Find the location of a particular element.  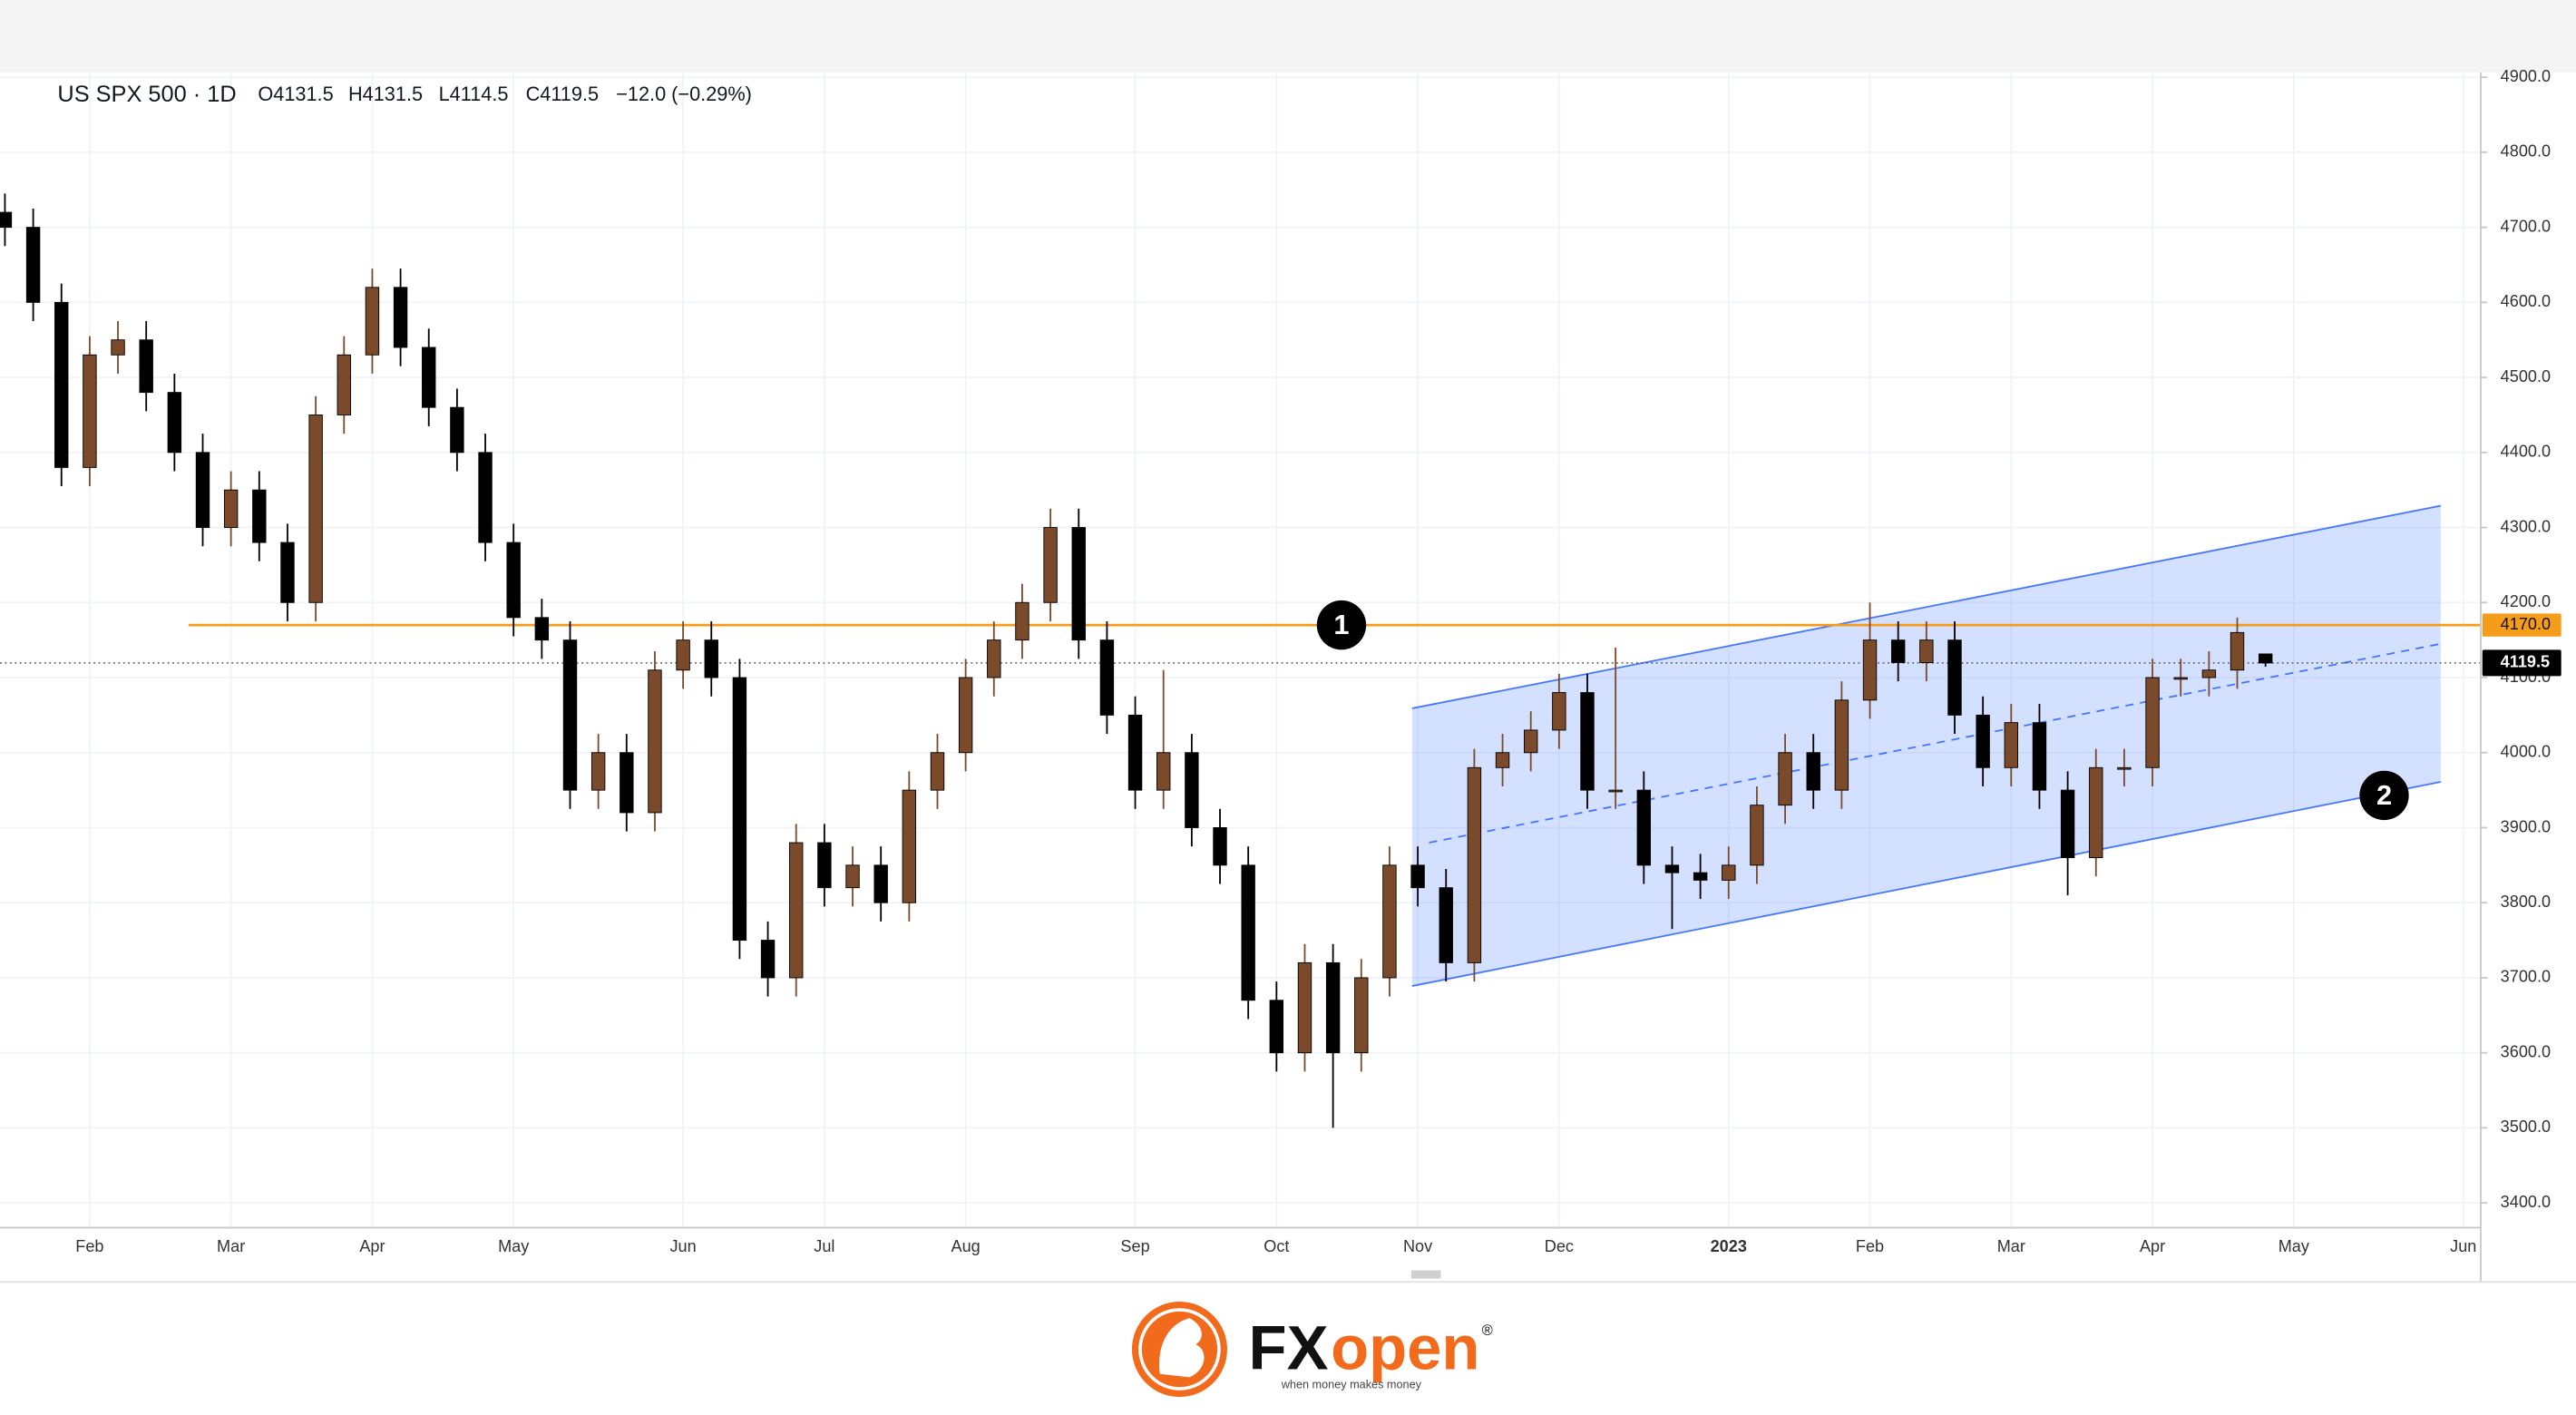

y-tick-label: 3600.0 is located at coordinates (2526, 1051).